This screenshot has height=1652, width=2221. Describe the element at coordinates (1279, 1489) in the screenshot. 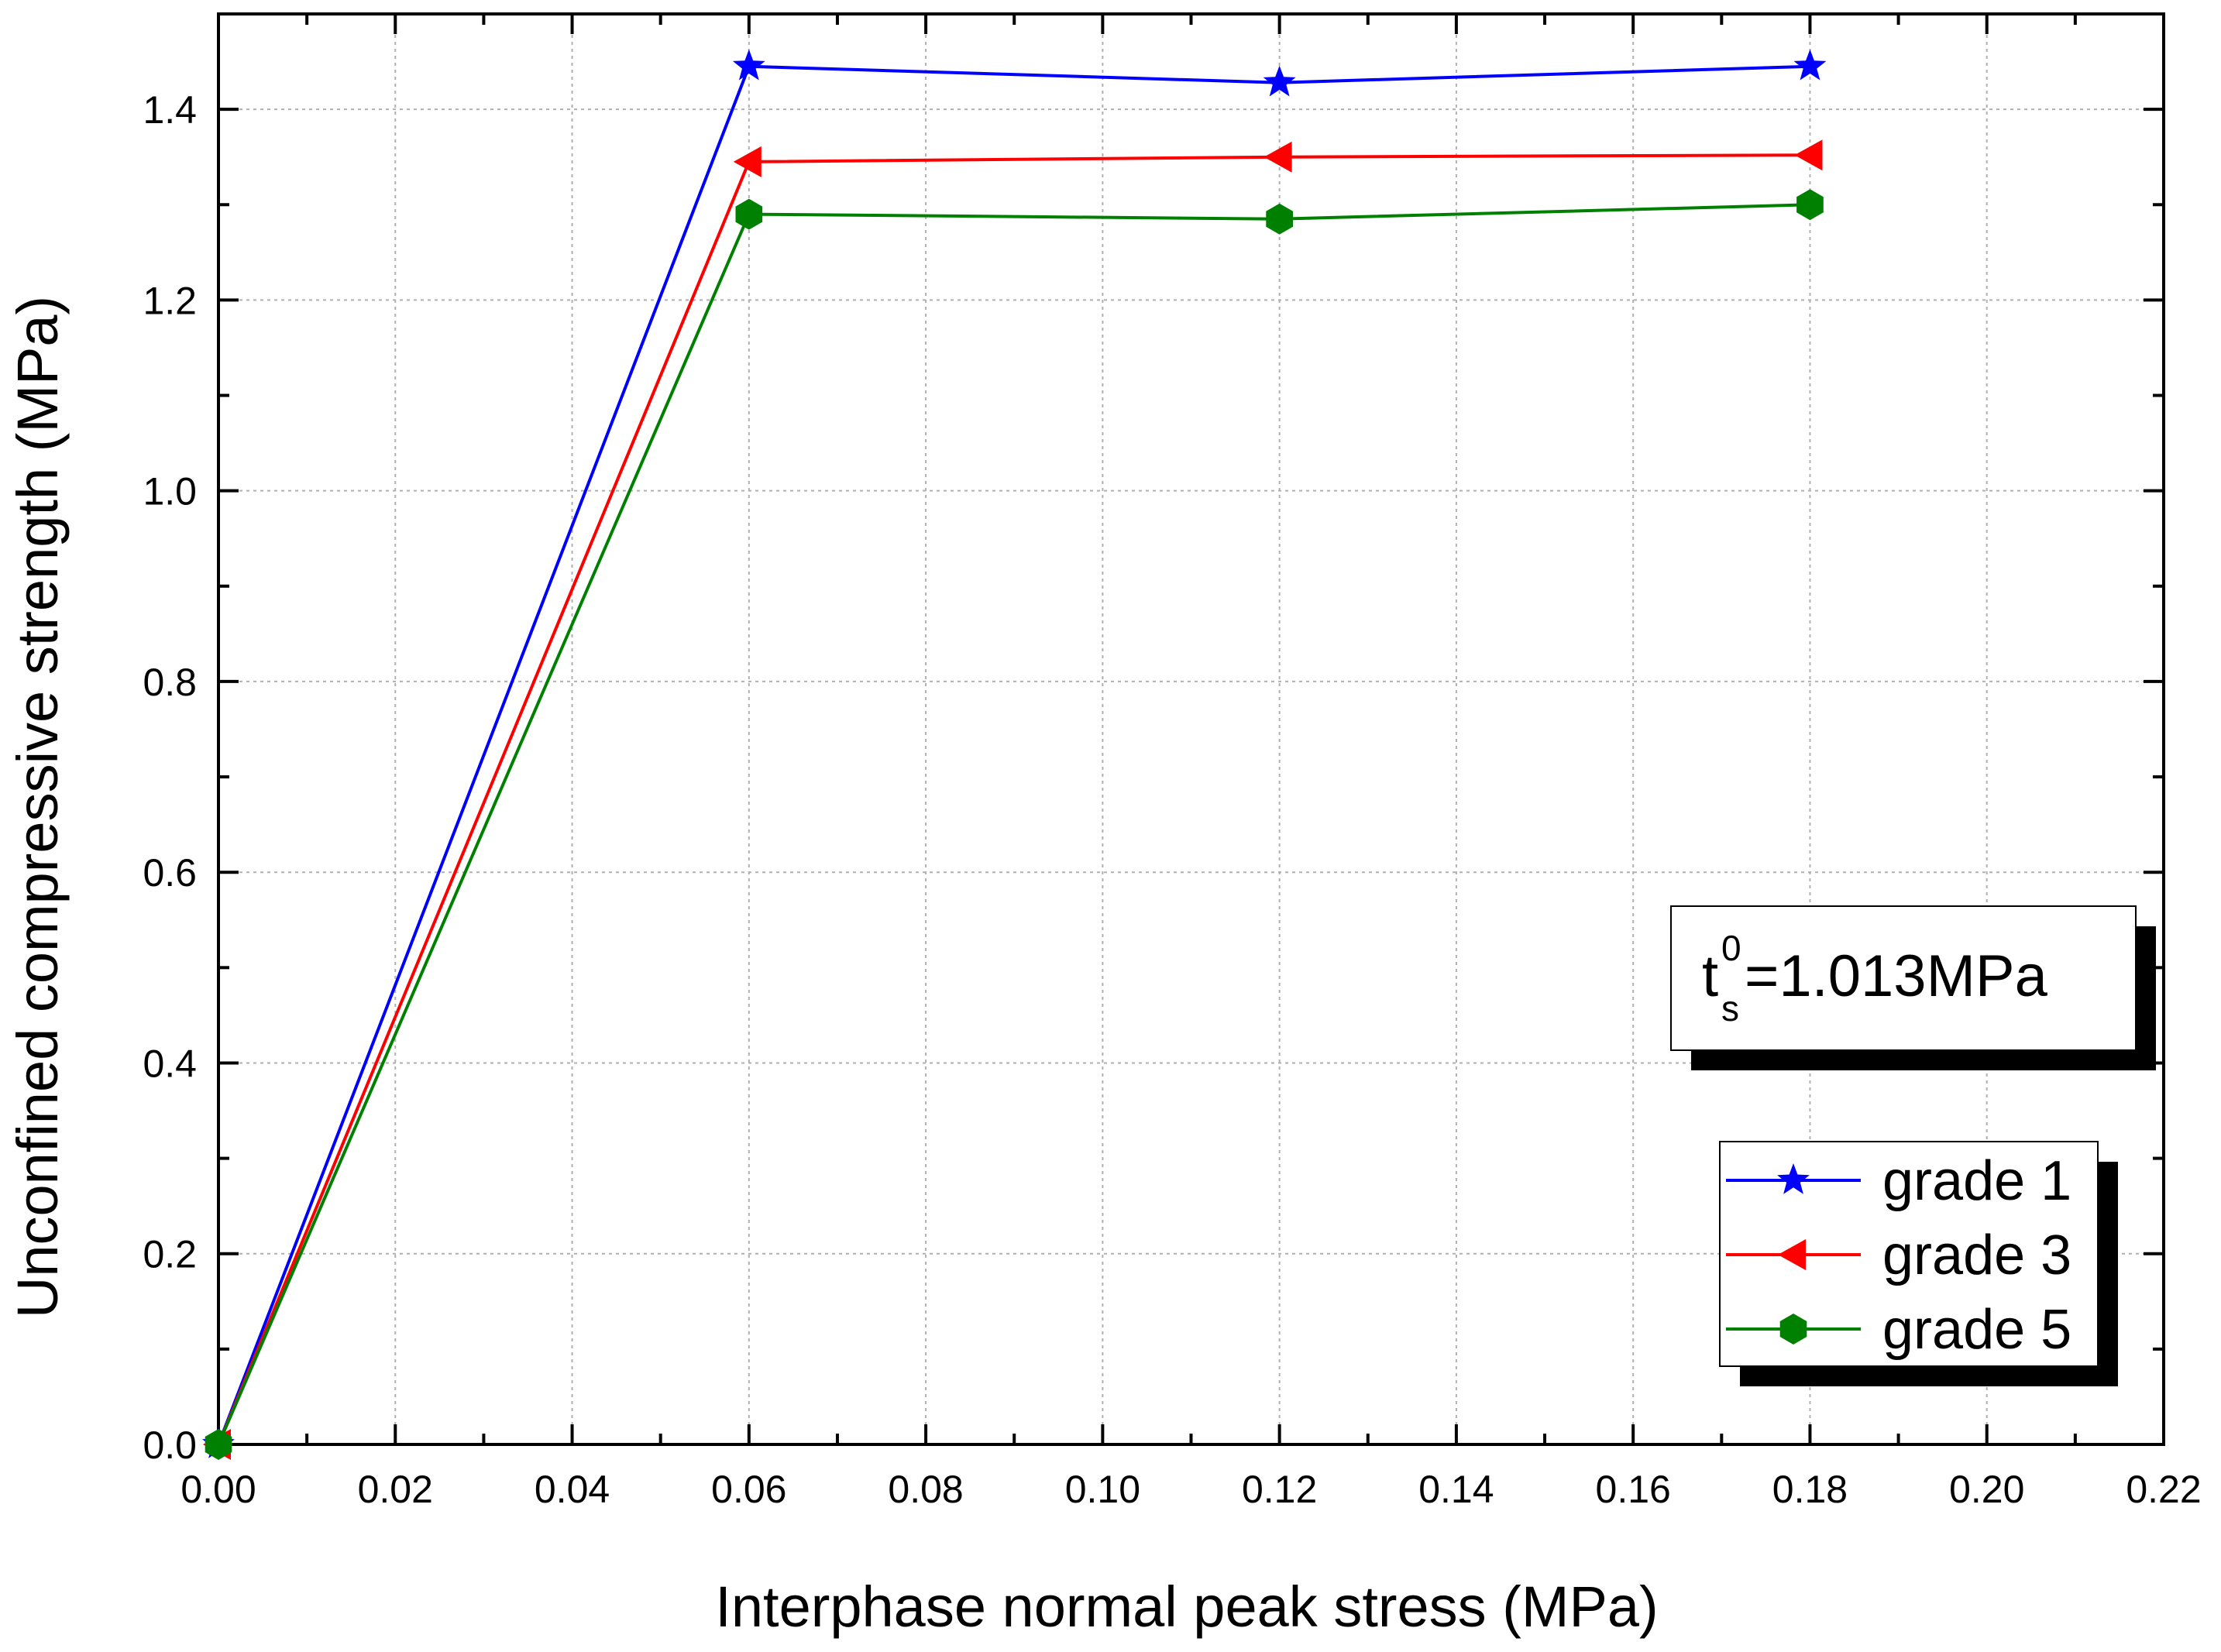

I see `x-tick-label: 0.12` at that location.